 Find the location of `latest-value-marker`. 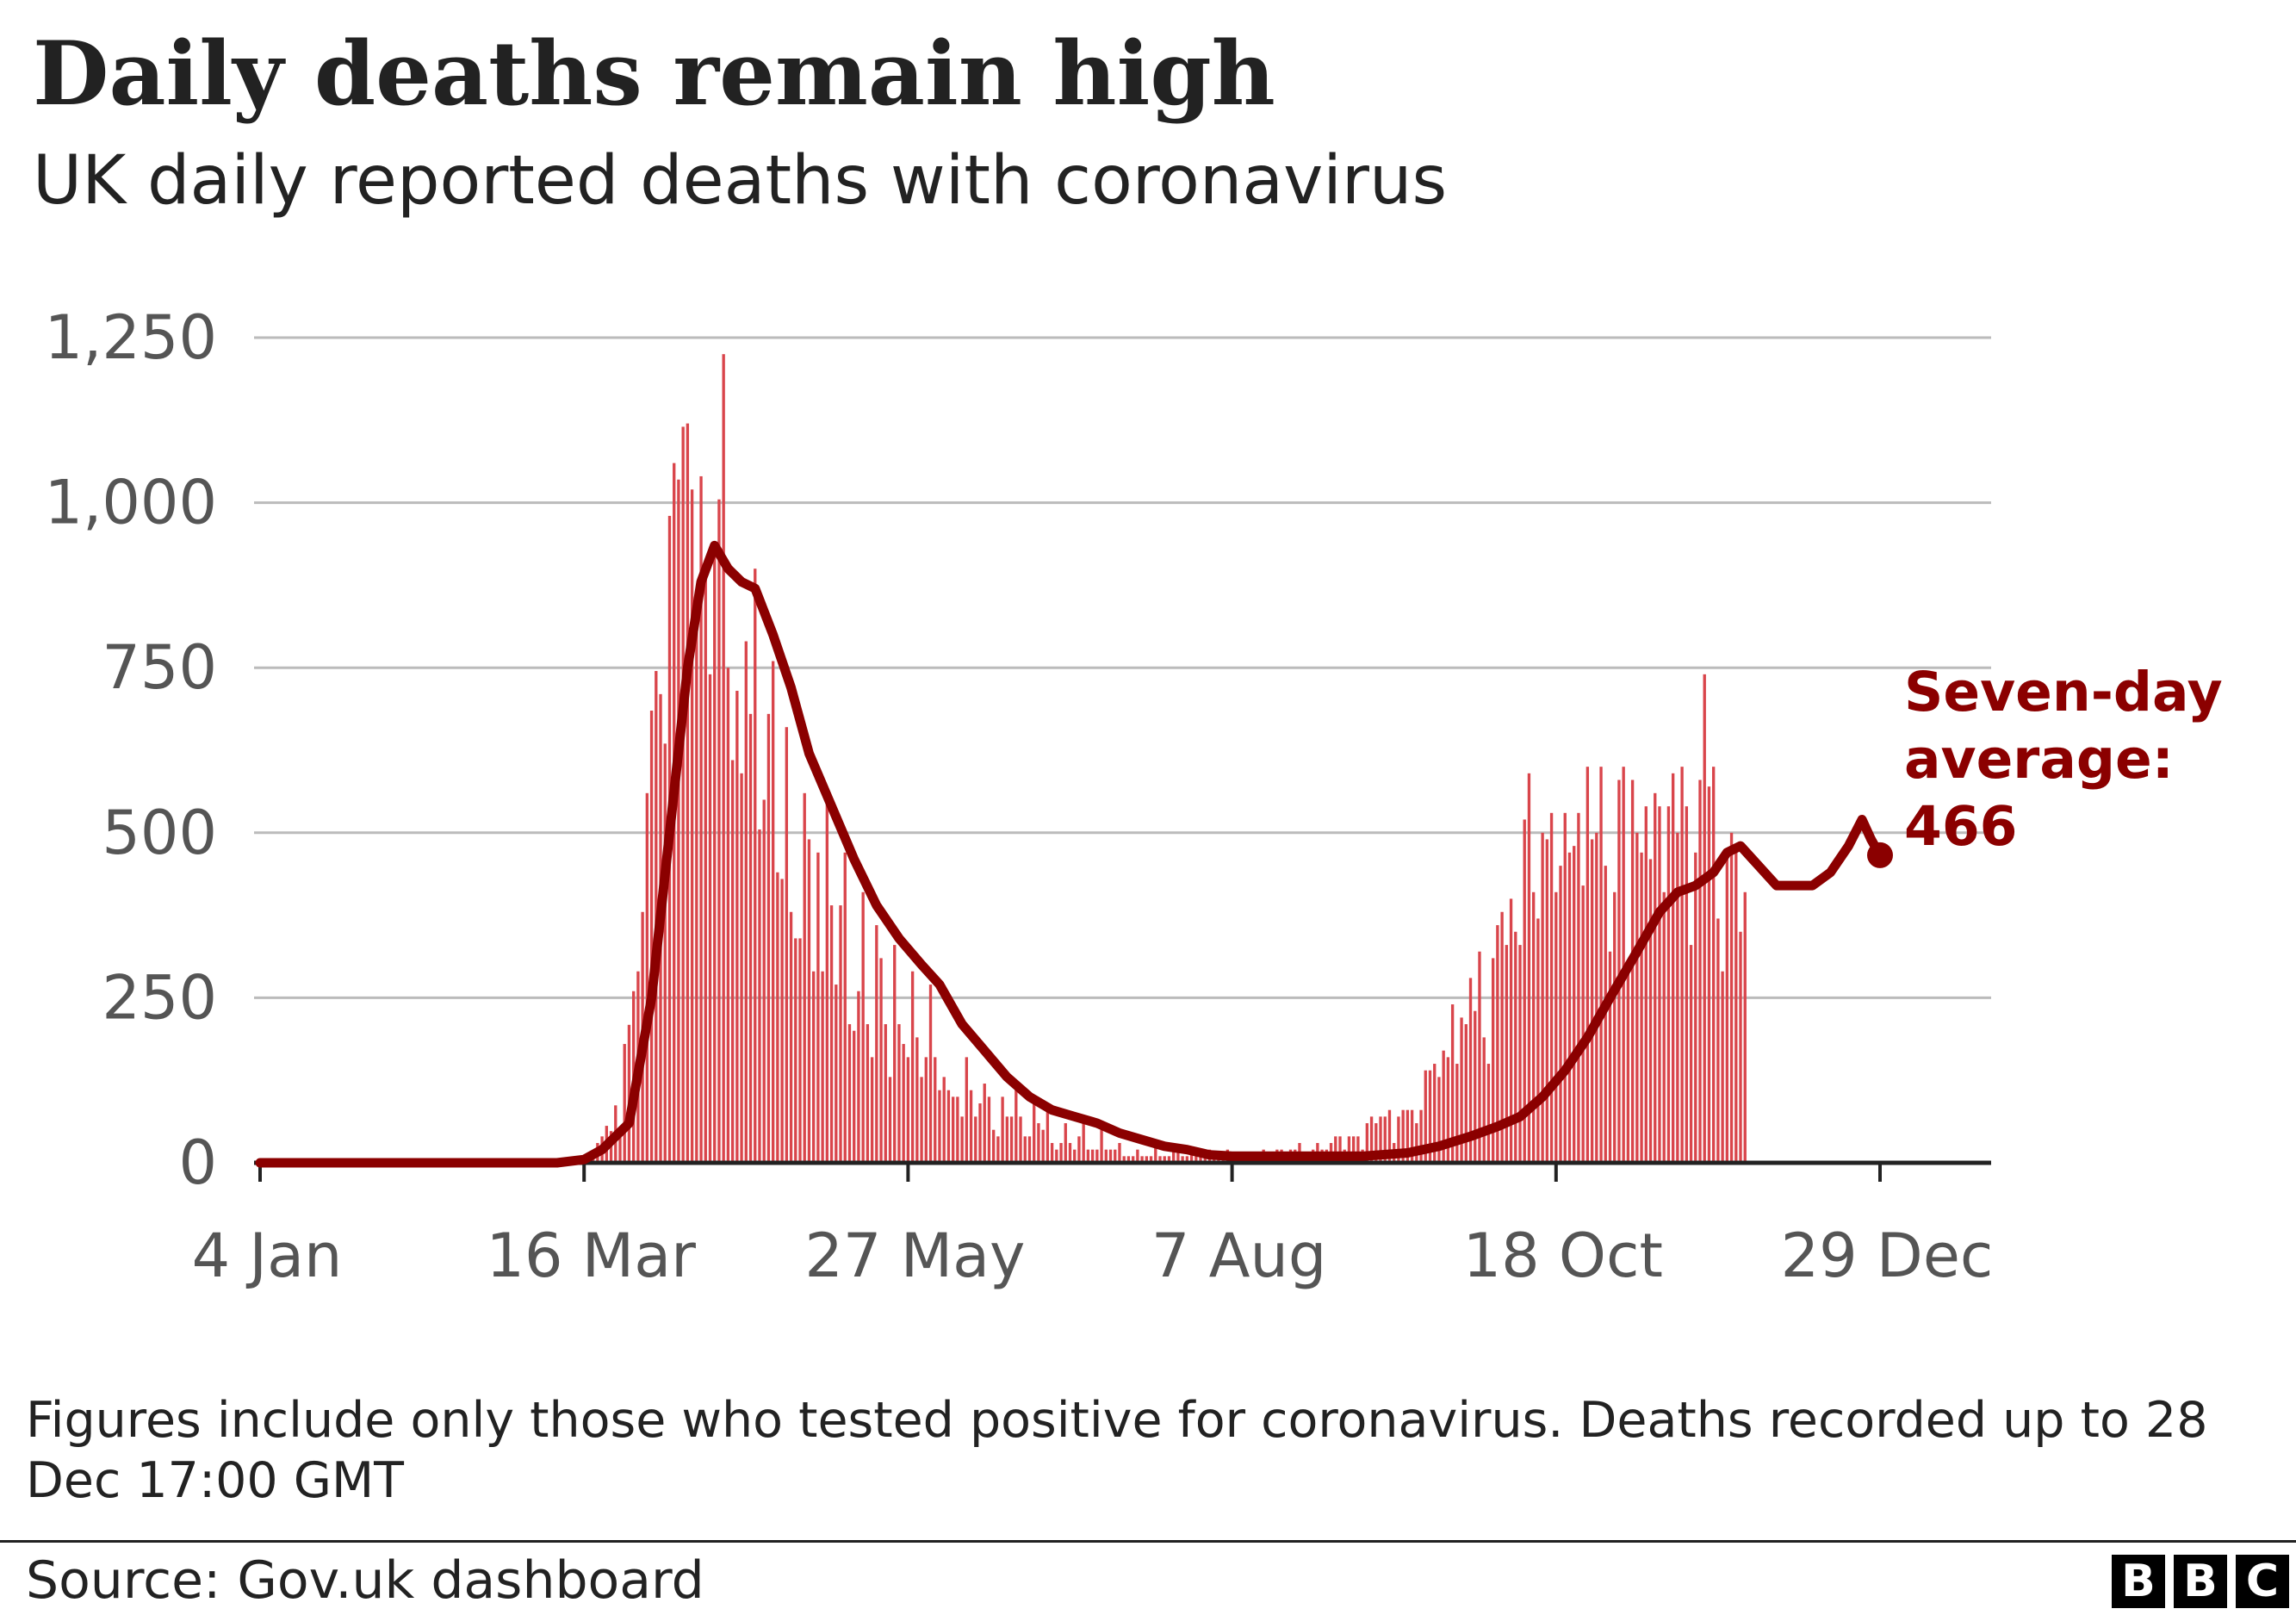

latest-value-marker is located at coordinates (1880, 855).